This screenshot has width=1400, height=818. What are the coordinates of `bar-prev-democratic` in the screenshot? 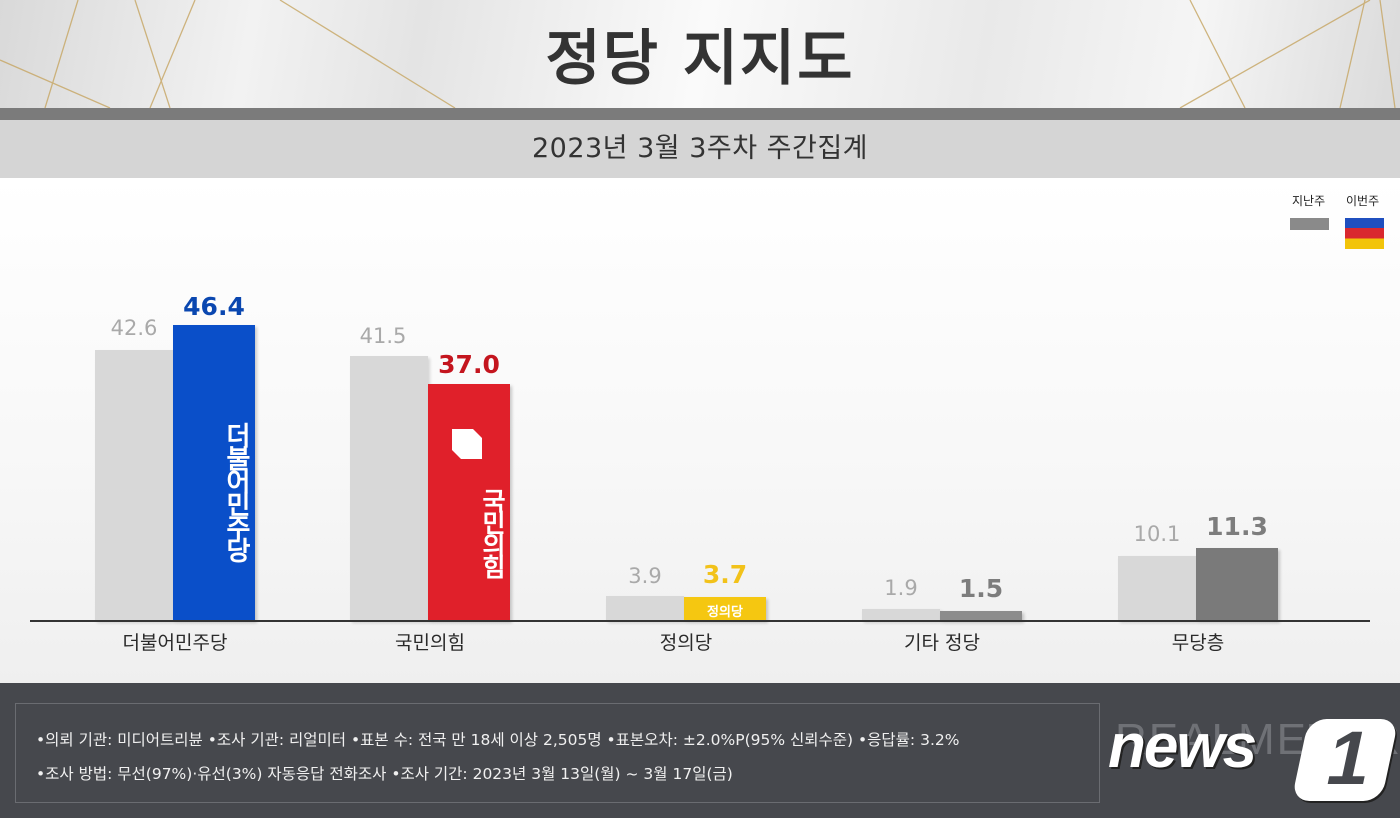 It's located at (134, 485).